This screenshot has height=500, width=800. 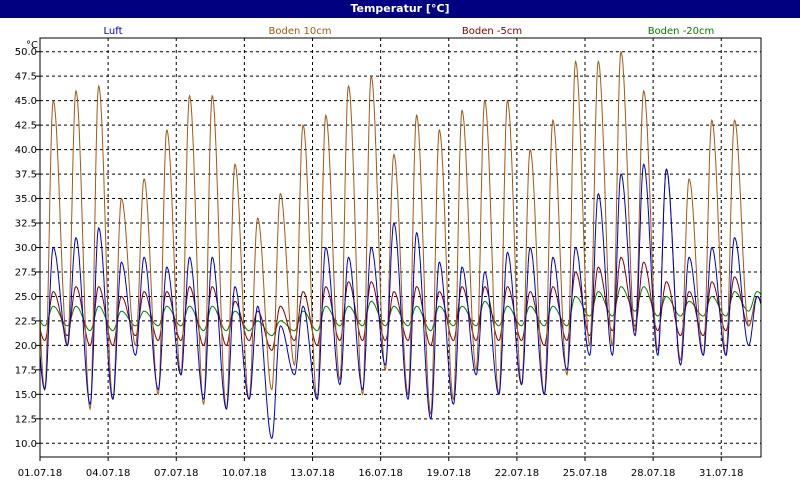 I want to click on x-tick-label: 07.07.18, so click(x=176, y=473).